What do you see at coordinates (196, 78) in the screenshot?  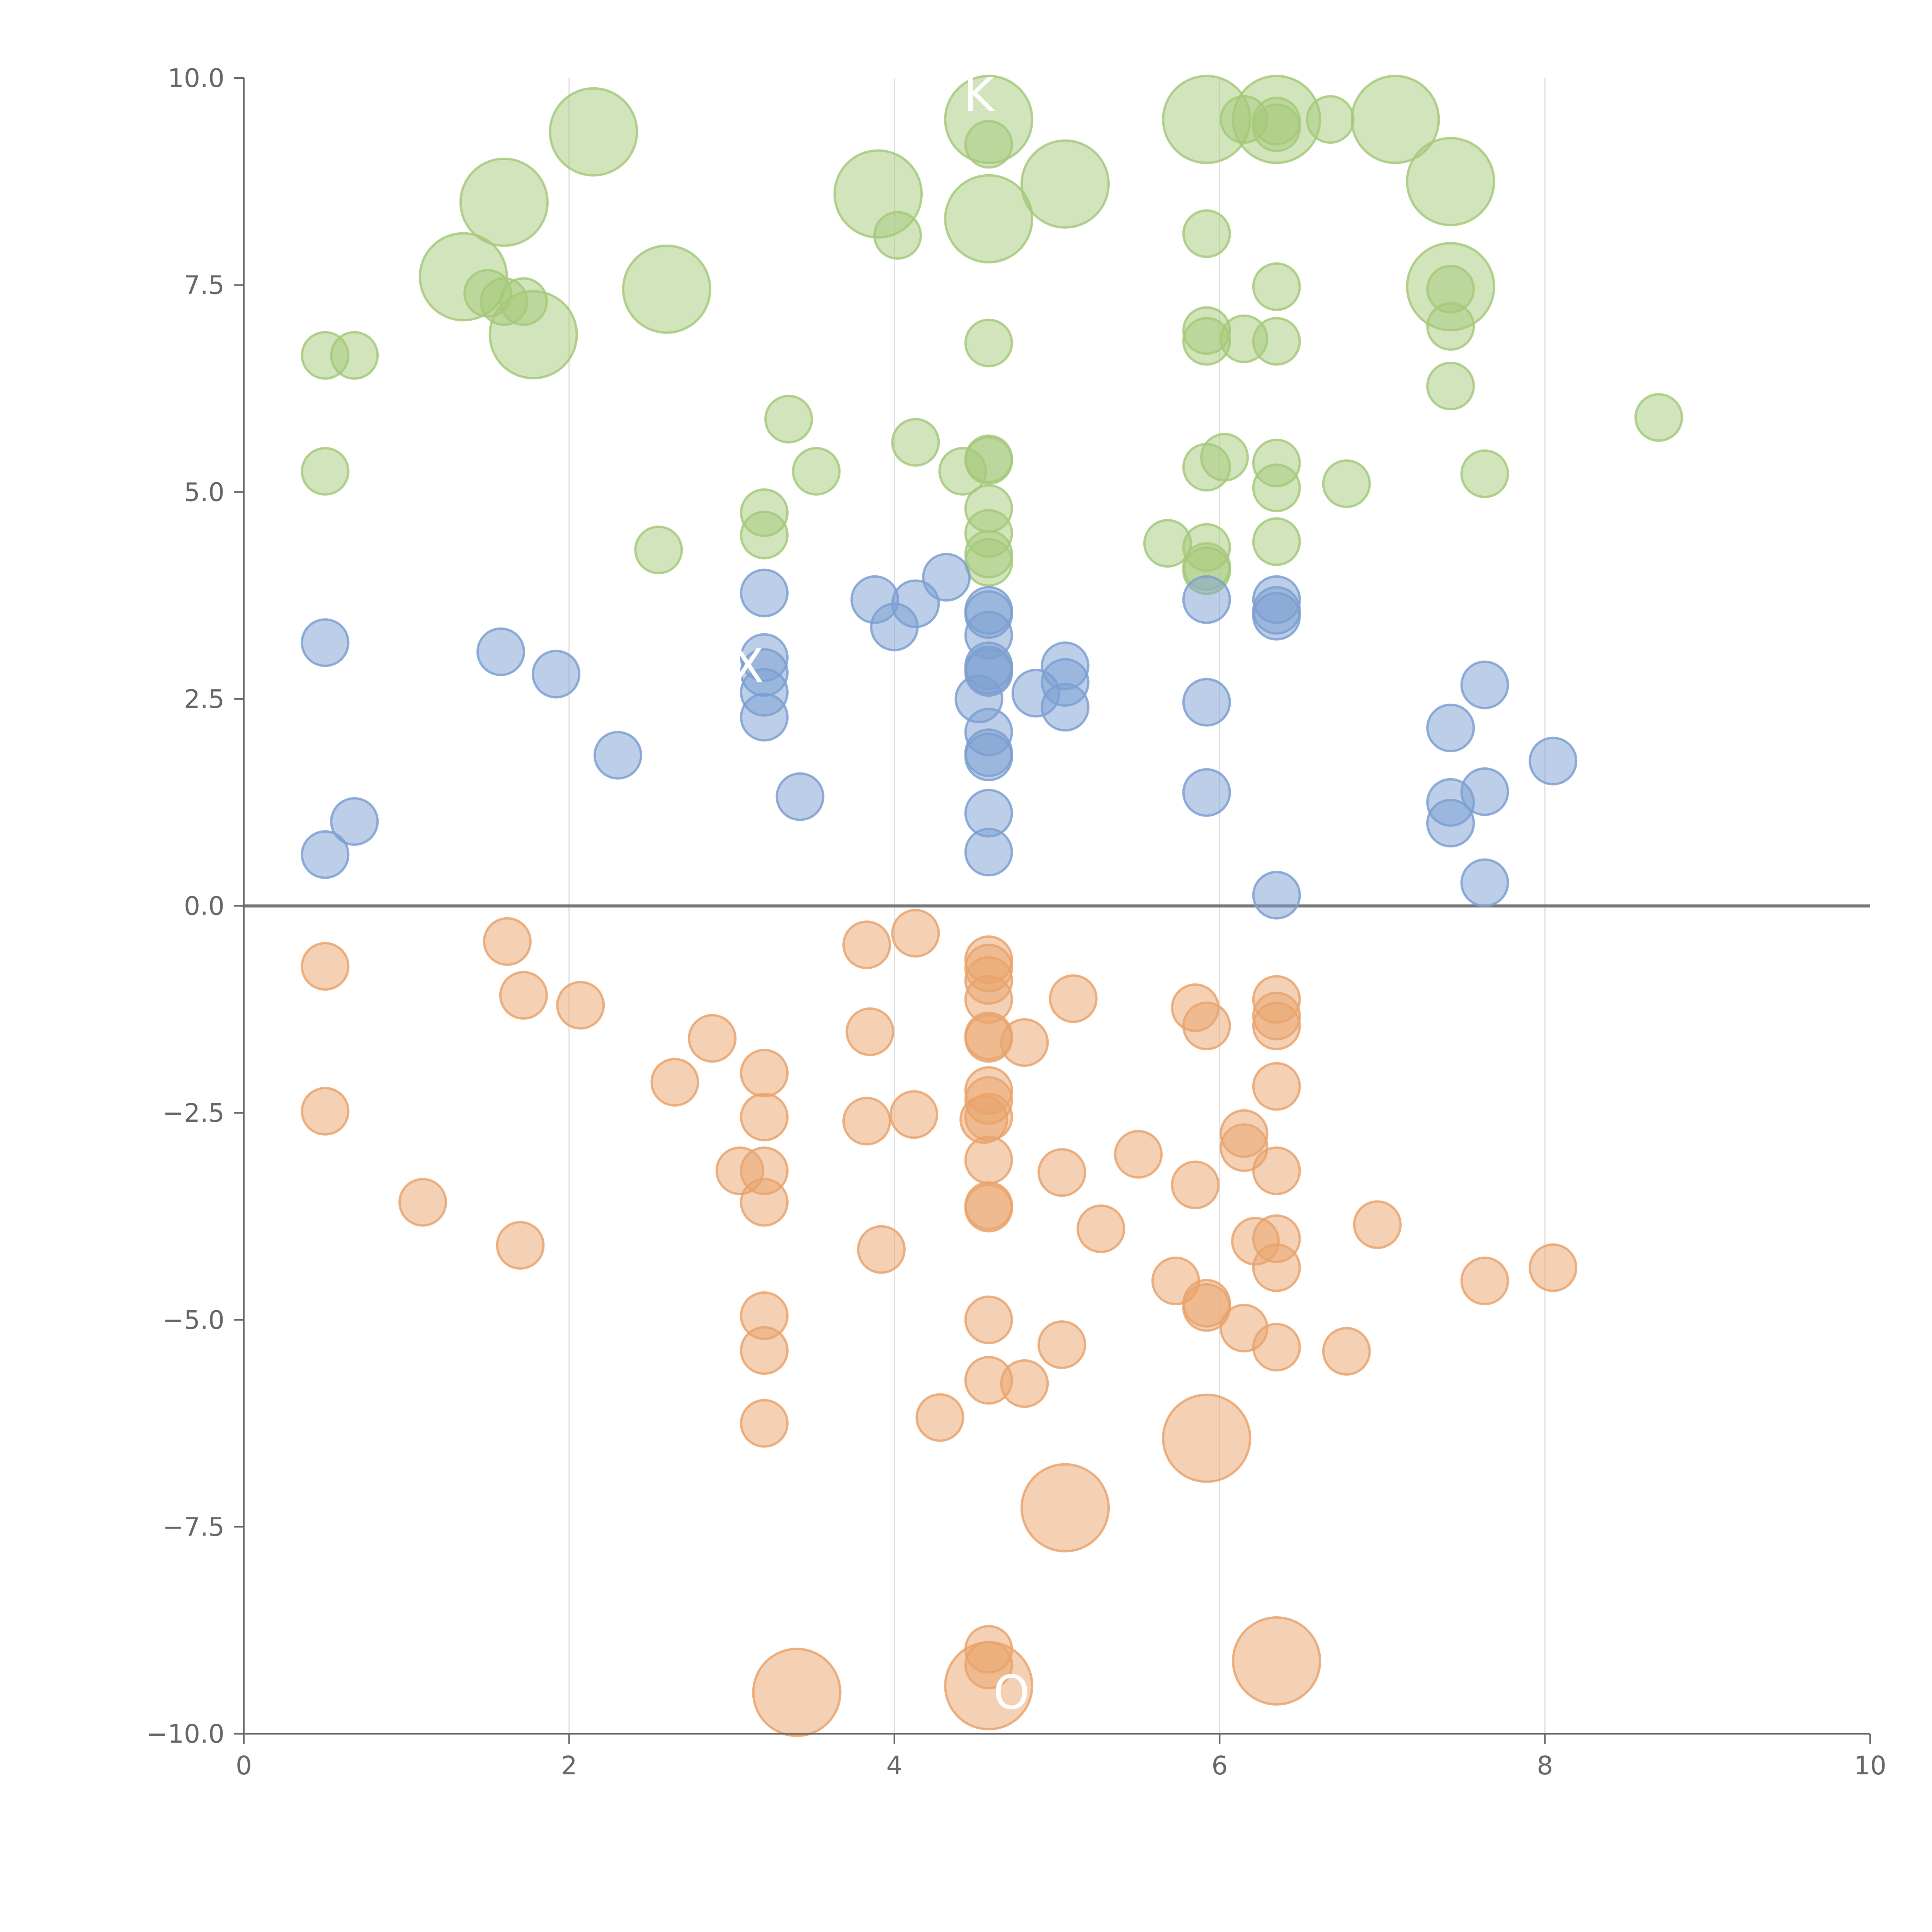 I see `y-tick-label: 10.0` at bounding box center [196, 78].